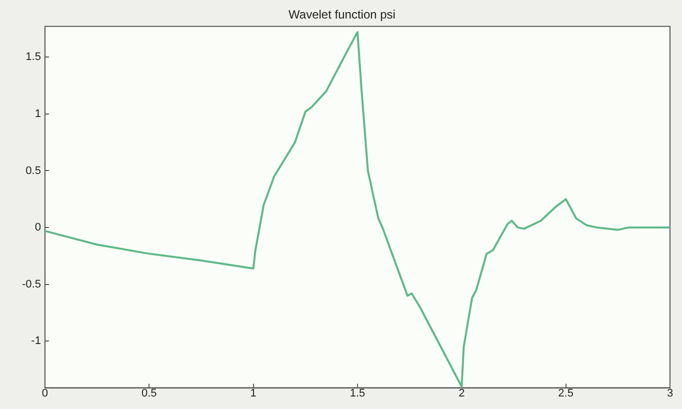 Image resolution: width=682 pixels, height=409 pixels. What do you see at coordinates (33, 170) in the screenshot?
I see `y-tick-label: 0.5` at bounding box center [33, 170].